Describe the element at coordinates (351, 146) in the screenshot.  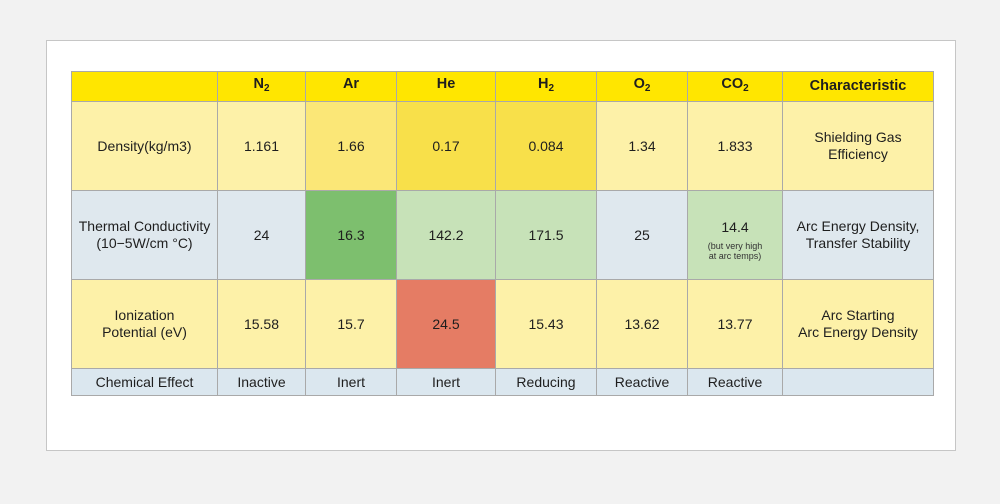
I see `cell-density-ar: 1.66` at that location.